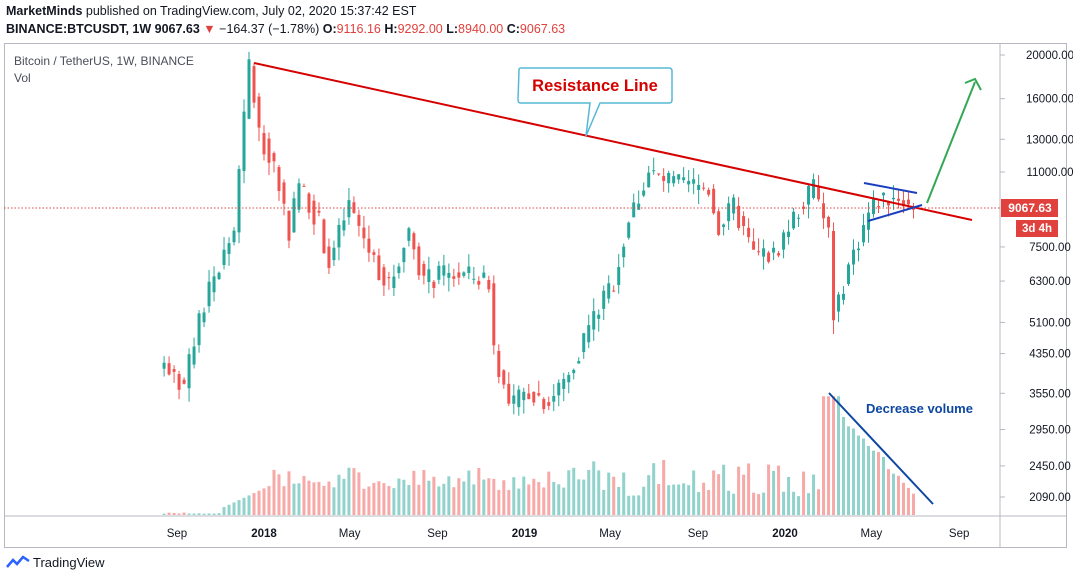 The height and width of the screenshot is (582, 1073). Describe the element at coordinates (919, 408) in the screenshot. I see `decrease-volume-label: Decrease volume` at that location.